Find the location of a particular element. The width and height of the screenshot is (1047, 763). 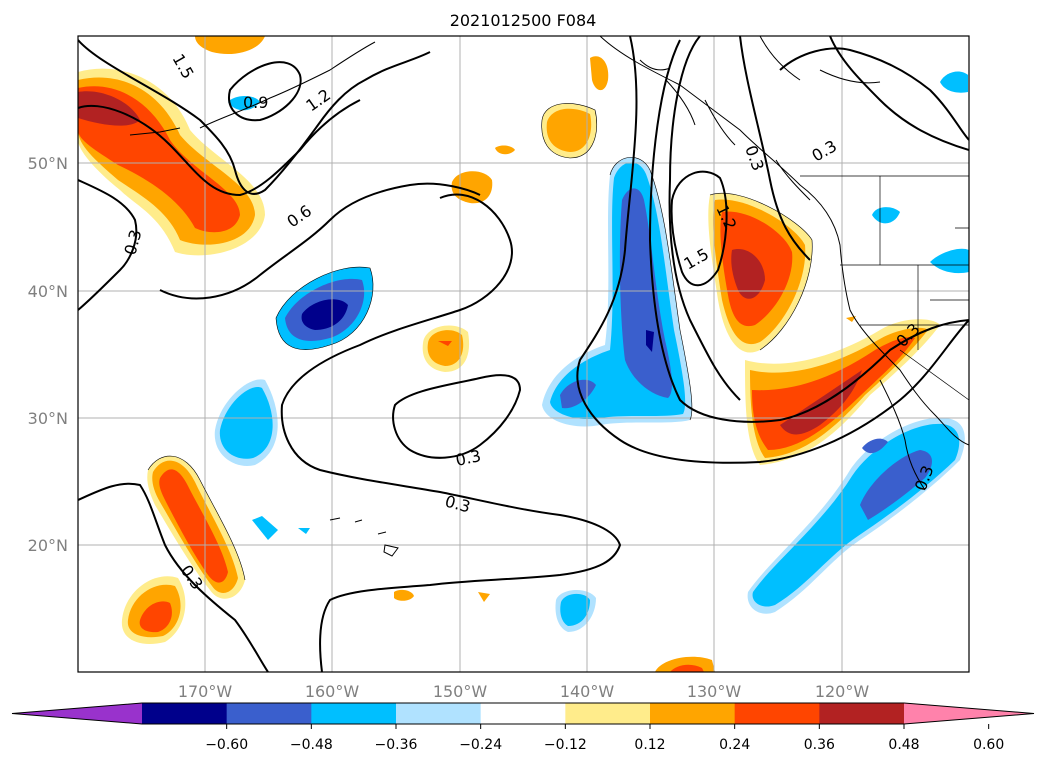

colorbar-tick-label: −0.48 is located at coordinates (311, 745).